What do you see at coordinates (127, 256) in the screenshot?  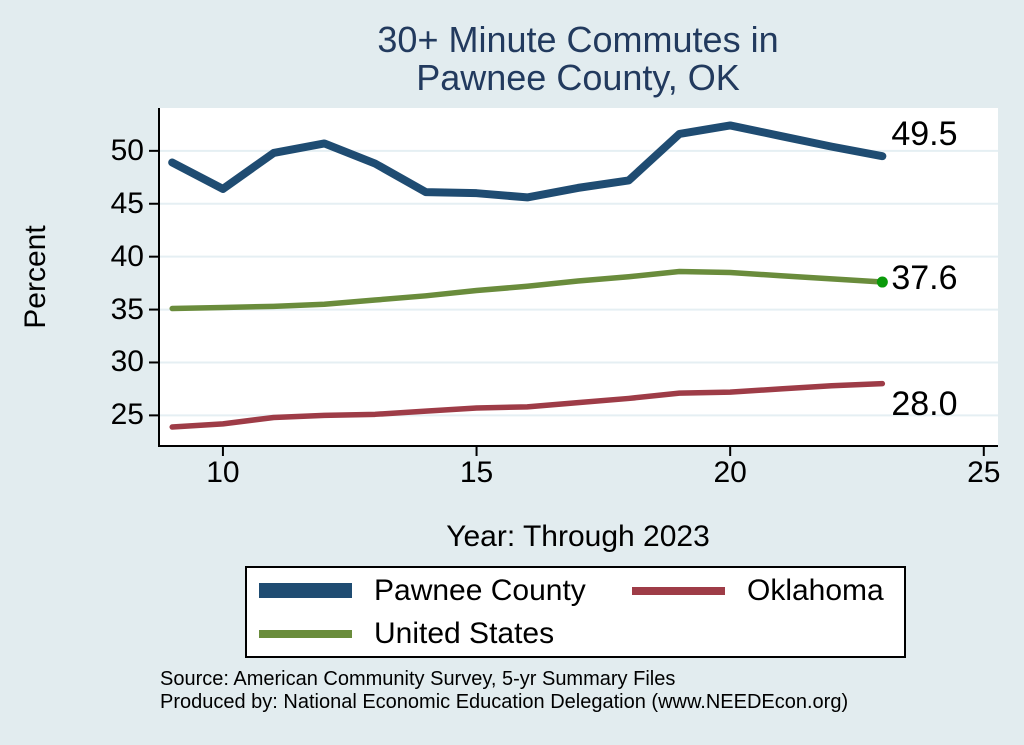 I see `y-tick-label: 40` at bounding box center [127, 256].